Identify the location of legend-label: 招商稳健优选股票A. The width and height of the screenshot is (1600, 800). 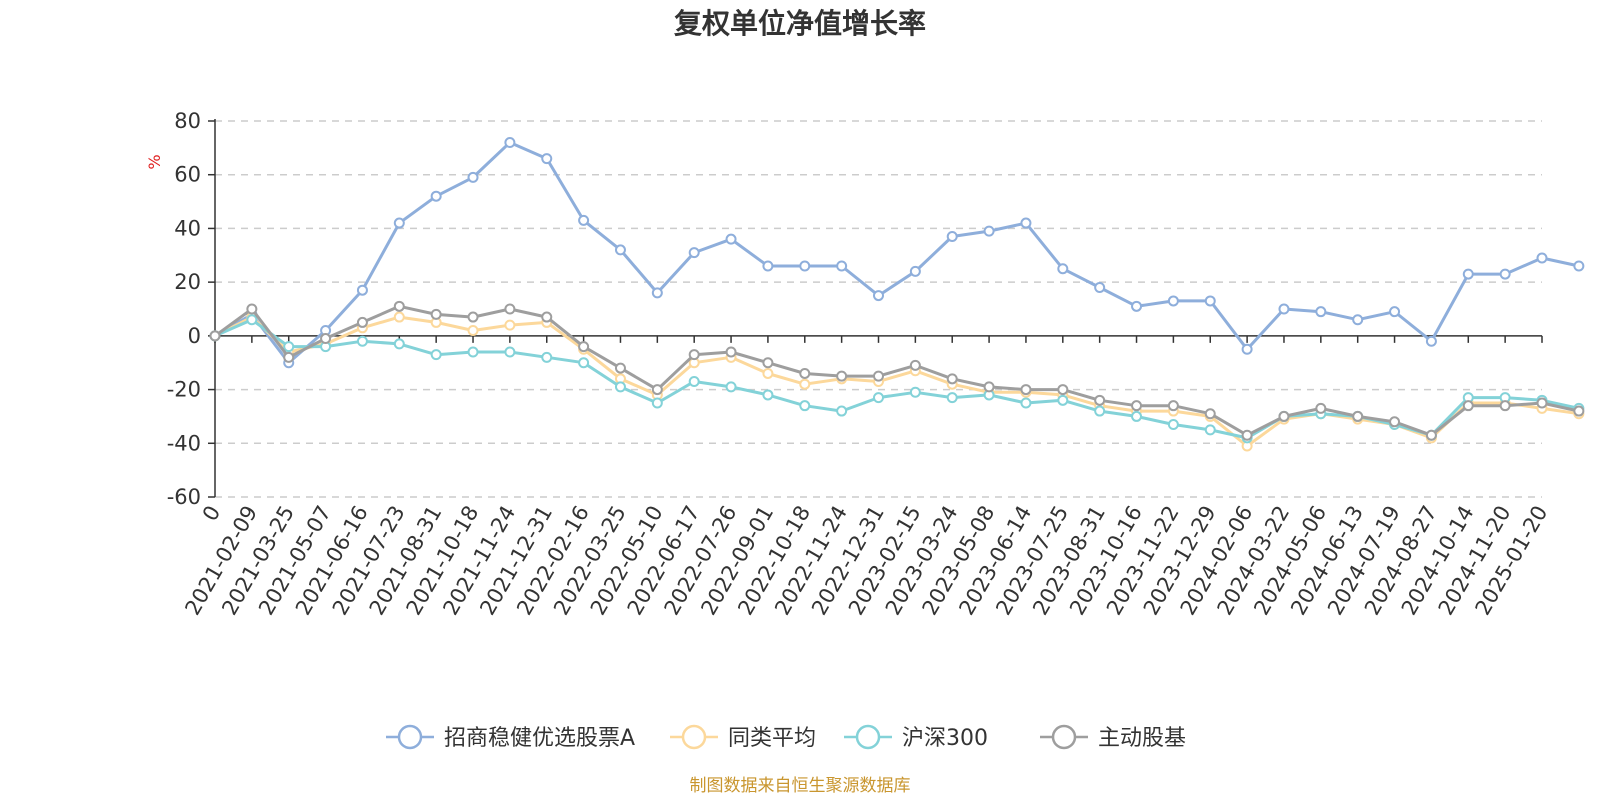
(539, 738).